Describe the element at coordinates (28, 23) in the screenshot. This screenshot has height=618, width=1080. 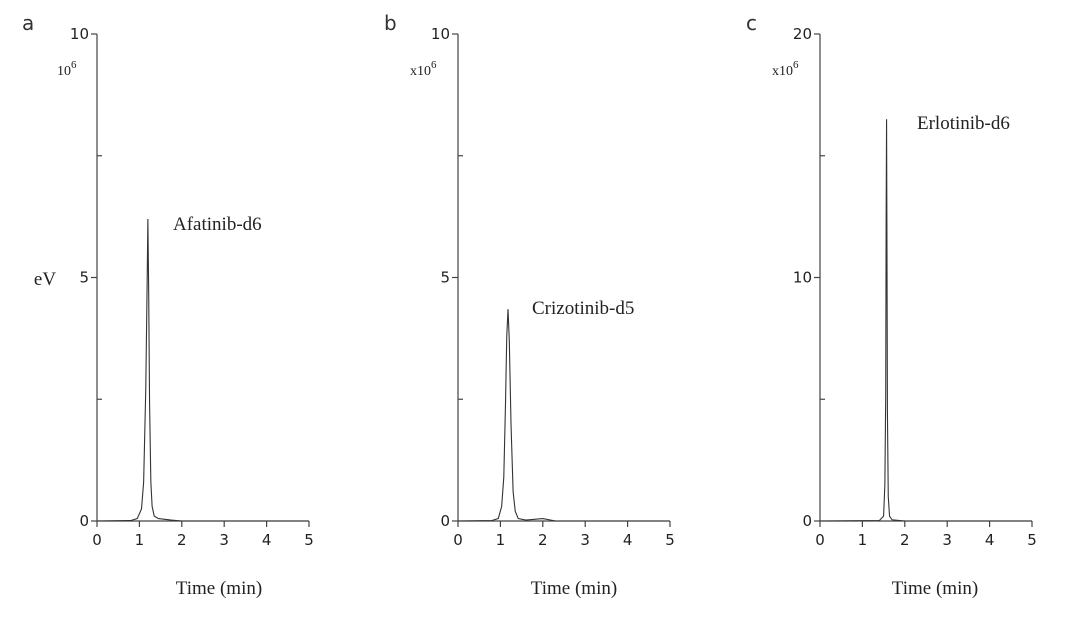
I see `panel-letter: a` at that location.